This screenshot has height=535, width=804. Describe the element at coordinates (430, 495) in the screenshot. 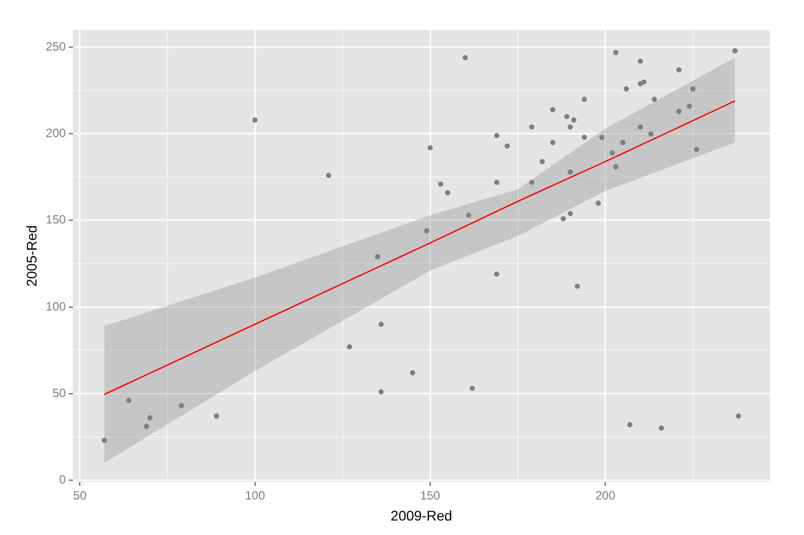

I see `x-tick-label: 150` at that location.